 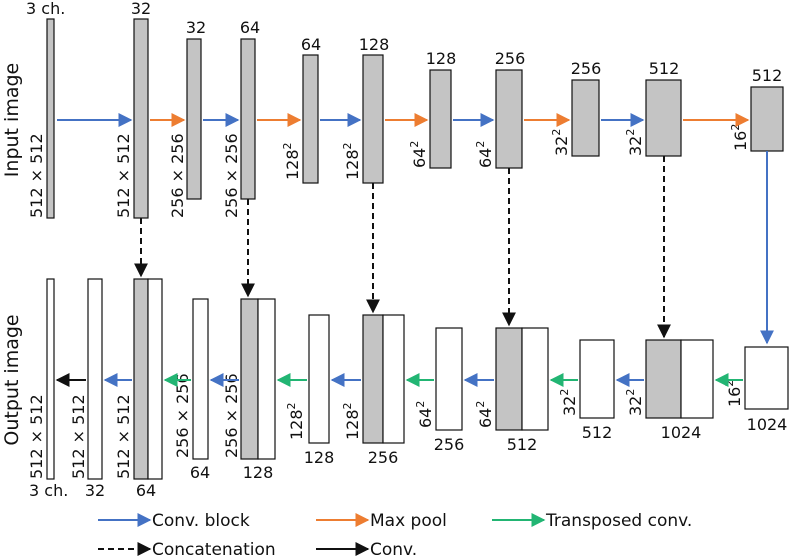 I want to click on feature-map-dec-10-up, so click(x=697, y=379).